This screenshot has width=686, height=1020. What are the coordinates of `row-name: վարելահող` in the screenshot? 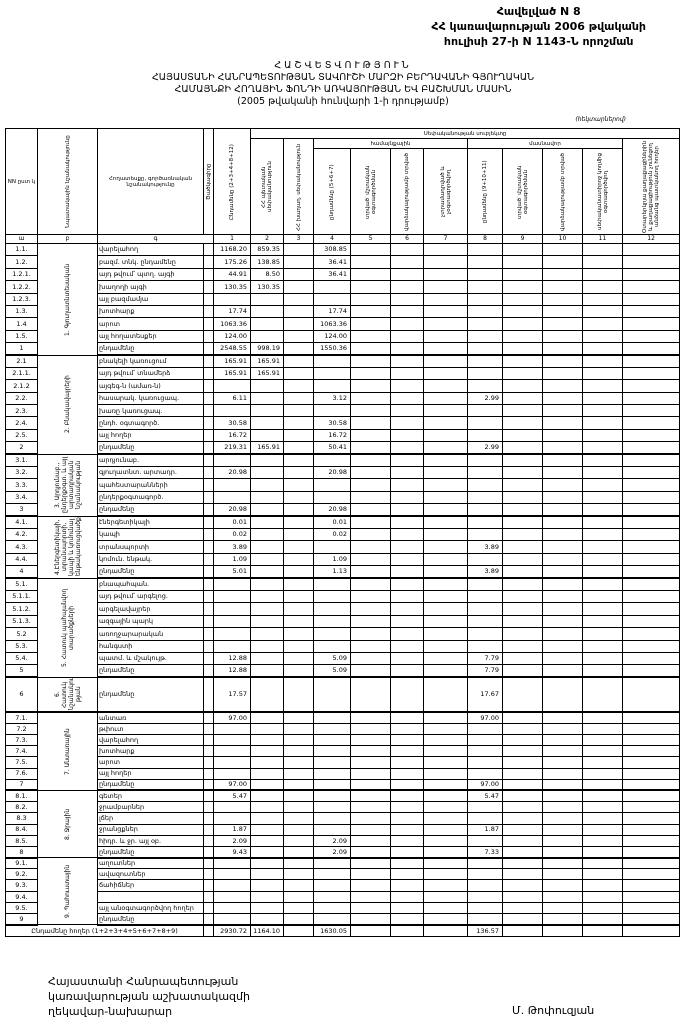 It's located at (150, 740).